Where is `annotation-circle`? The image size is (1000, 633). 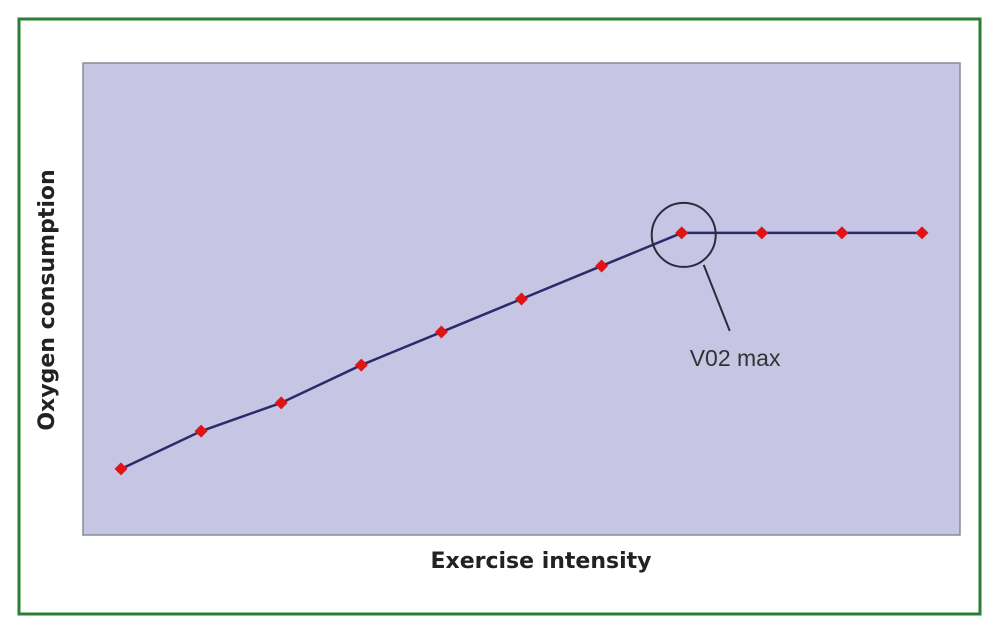
annotation-circle is located at coordinates (683, 234).